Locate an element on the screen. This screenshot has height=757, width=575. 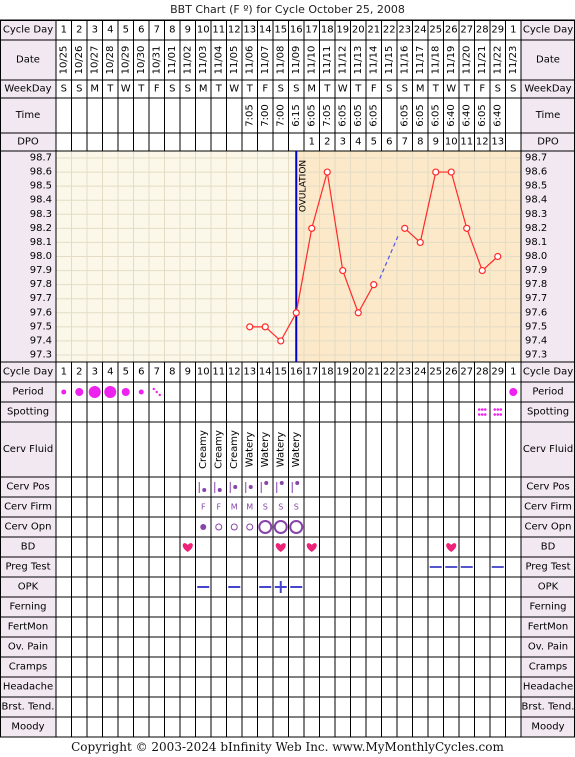
temp-tick-label-right: 97.9 is located at coordinates (536, 270).